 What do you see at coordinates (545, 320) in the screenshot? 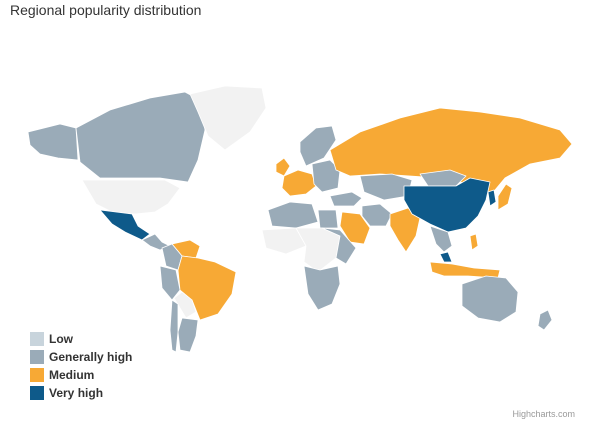
I see `region-new-zealand` at bounding box center [545, 320].